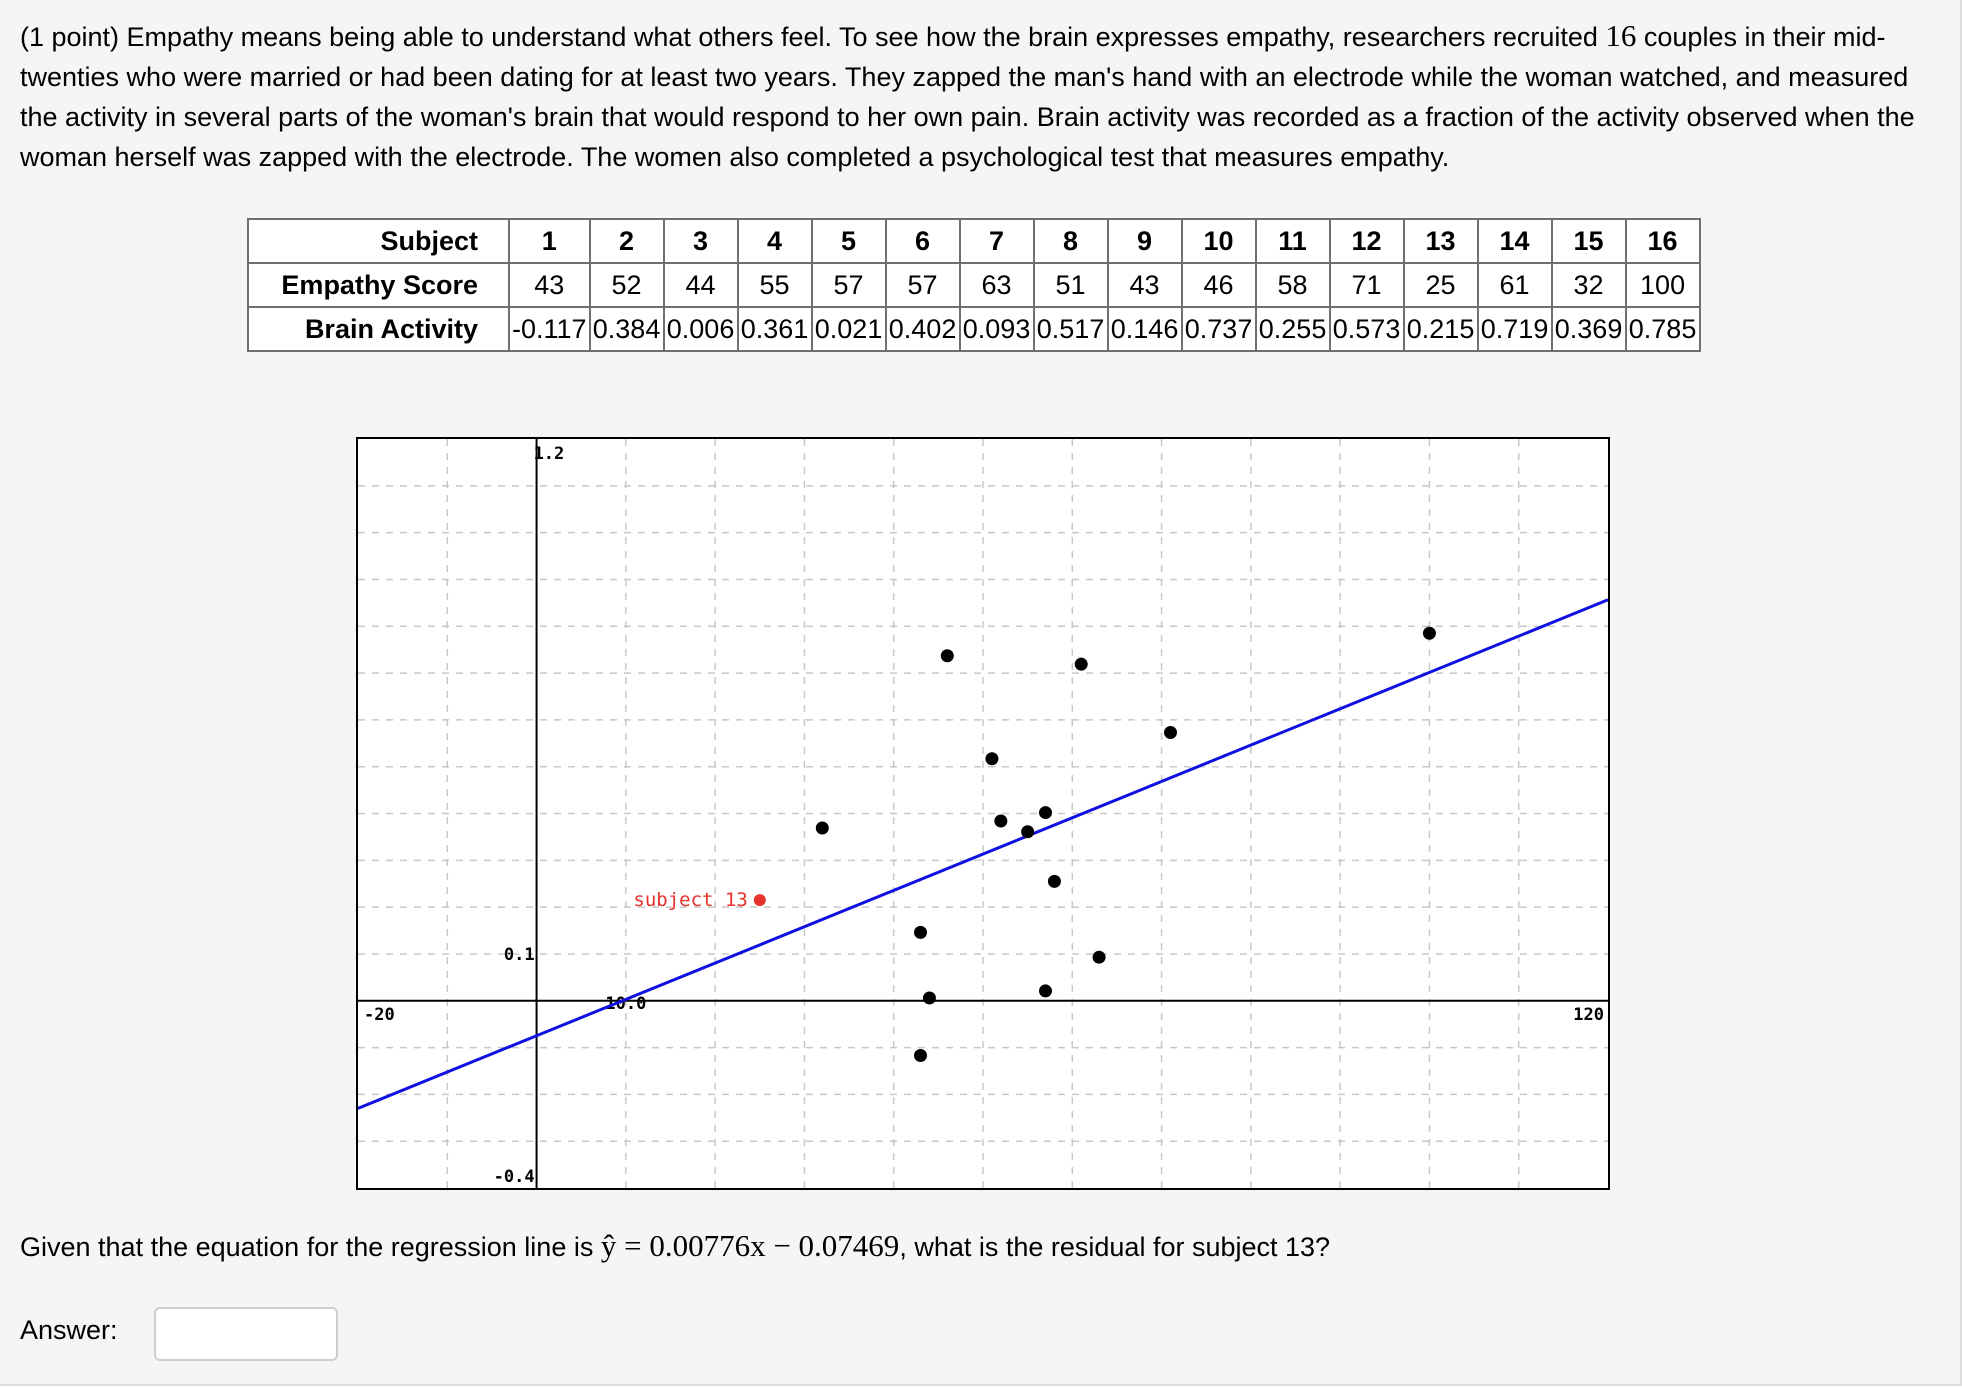  I want to click on empathy-score-cell: 44, so click(700, 285).